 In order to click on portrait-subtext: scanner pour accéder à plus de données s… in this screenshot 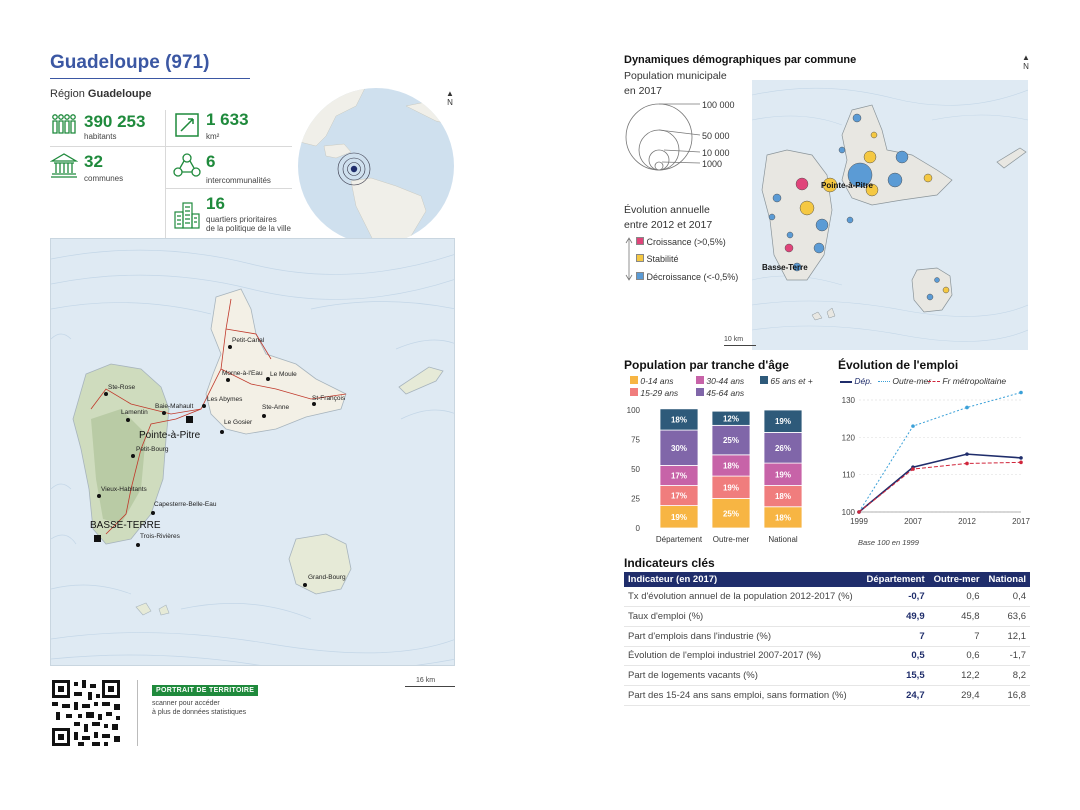, I will do `click(199, 708)`.